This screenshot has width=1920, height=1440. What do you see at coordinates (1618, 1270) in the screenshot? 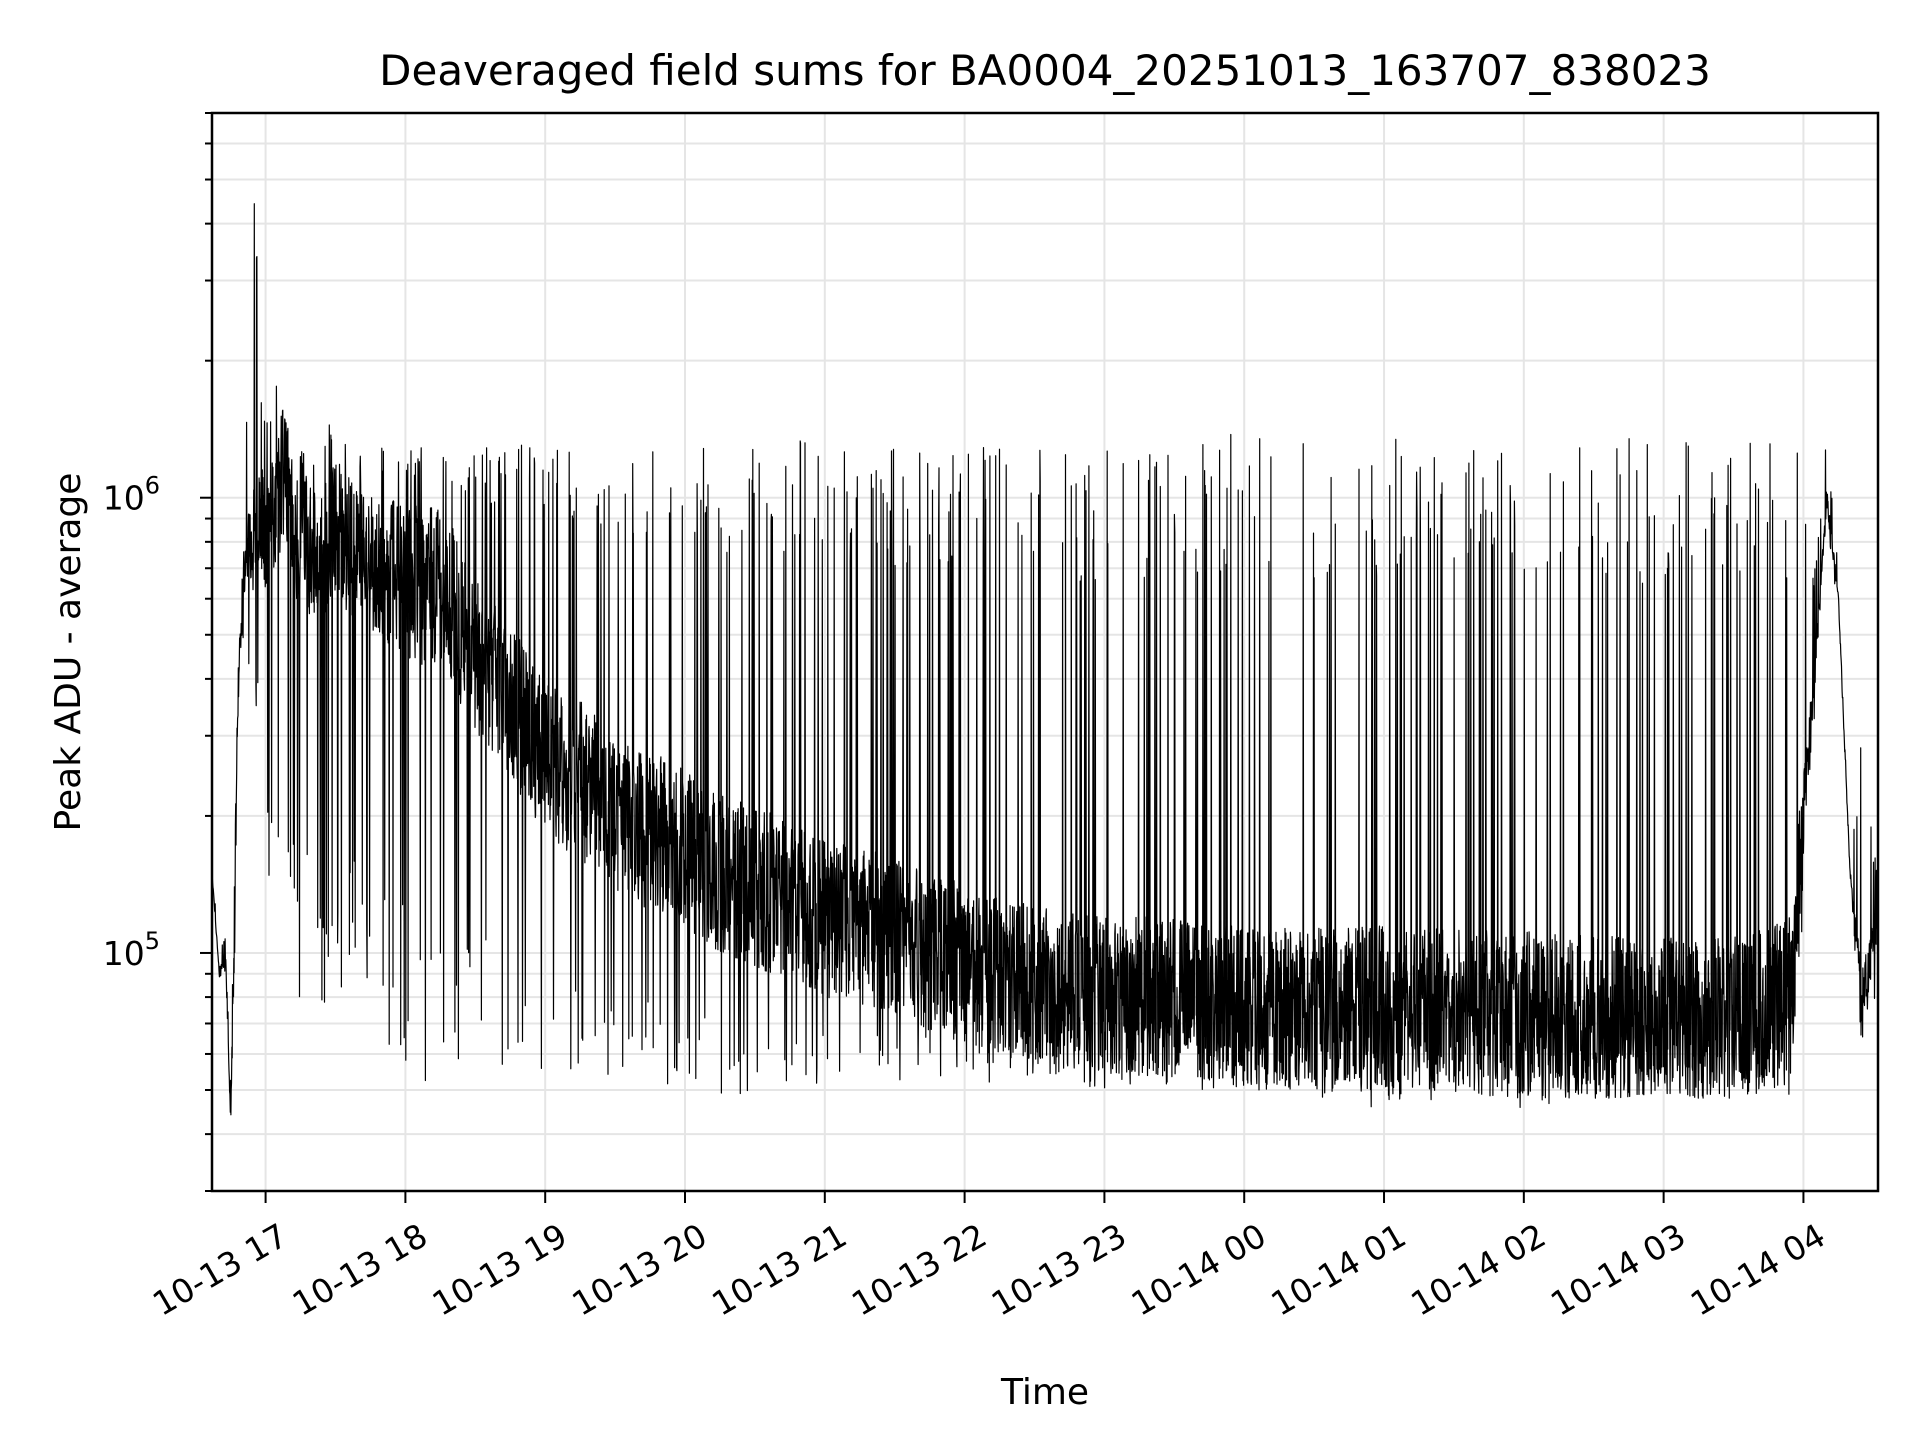
I see `x-tick-label: 10-14 03` at bounding box center [1618, 1270].